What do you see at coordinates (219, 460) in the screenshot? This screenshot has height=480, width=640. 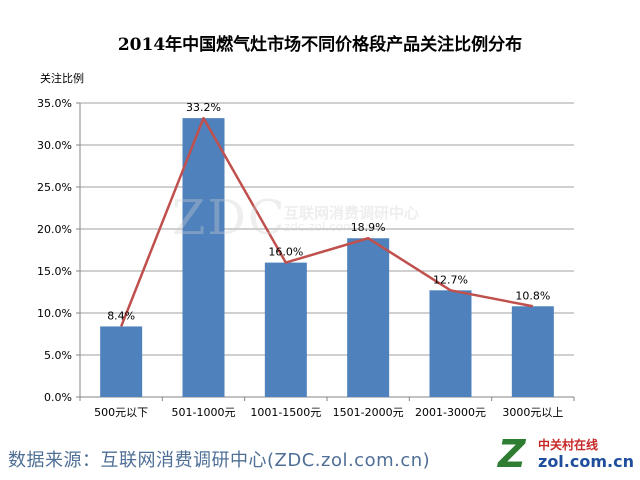 I see `source-note: 数据来源：互联网消费调研中心(ZDC.zol.com.cn)` at bounding box center [219, 460].